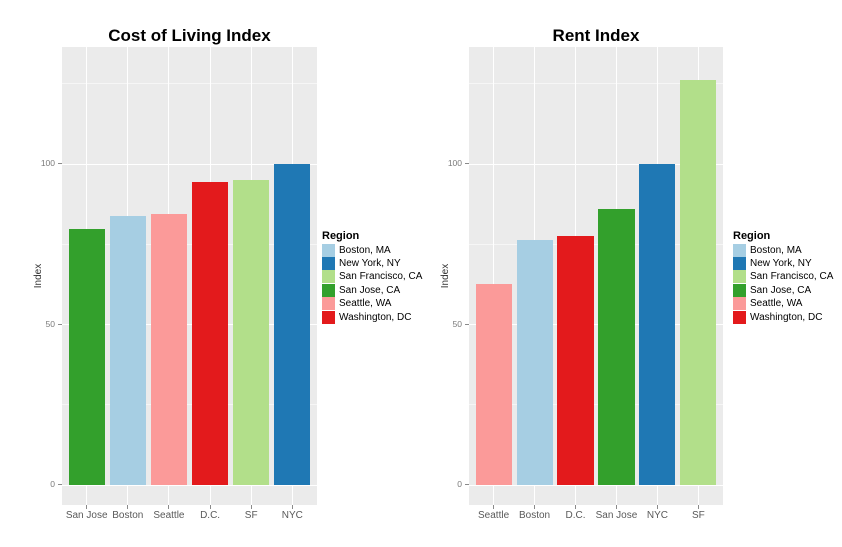 Image resolution: width=842 pixels, height=547 pixels. What do you see at coordinates (169, 349) in the screenshot?
I see `bar-seattle` at bounding box center [169, 349].